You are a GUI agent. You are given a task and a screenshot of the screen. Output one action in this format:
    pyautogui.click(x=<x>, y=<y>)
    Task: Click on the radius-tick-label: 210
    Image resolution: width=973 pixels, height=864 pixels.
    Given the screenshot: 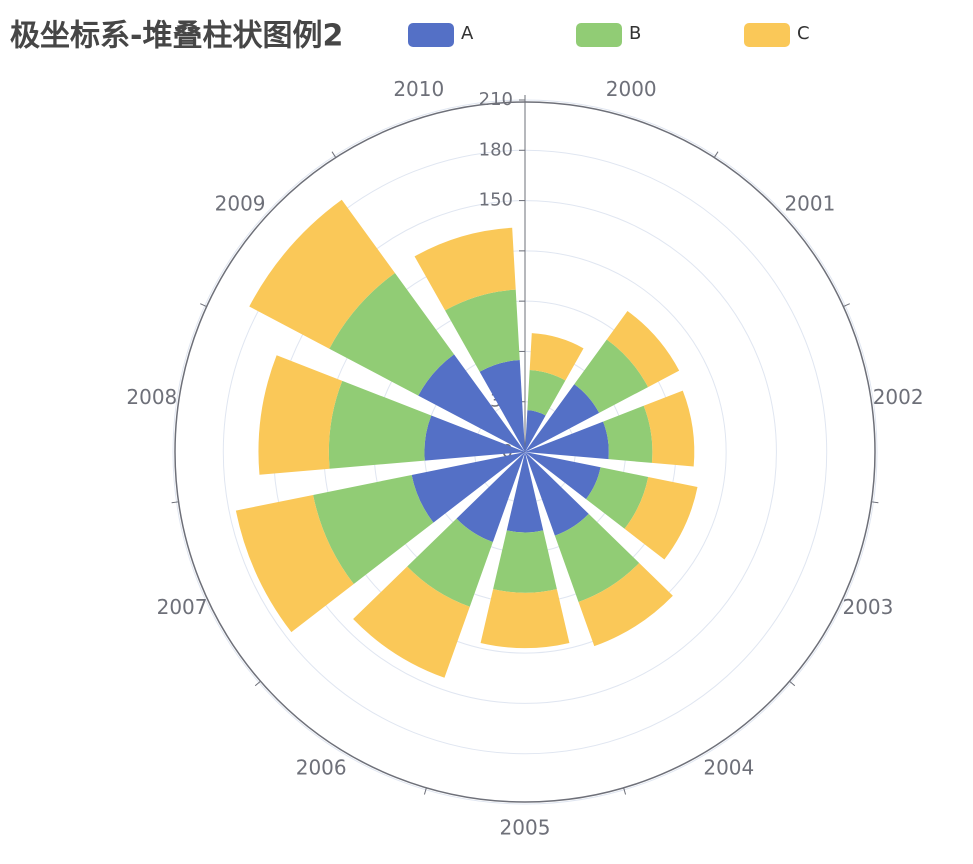 What is the action you would take?
    pyautogui.click(x=496, y=99)
    